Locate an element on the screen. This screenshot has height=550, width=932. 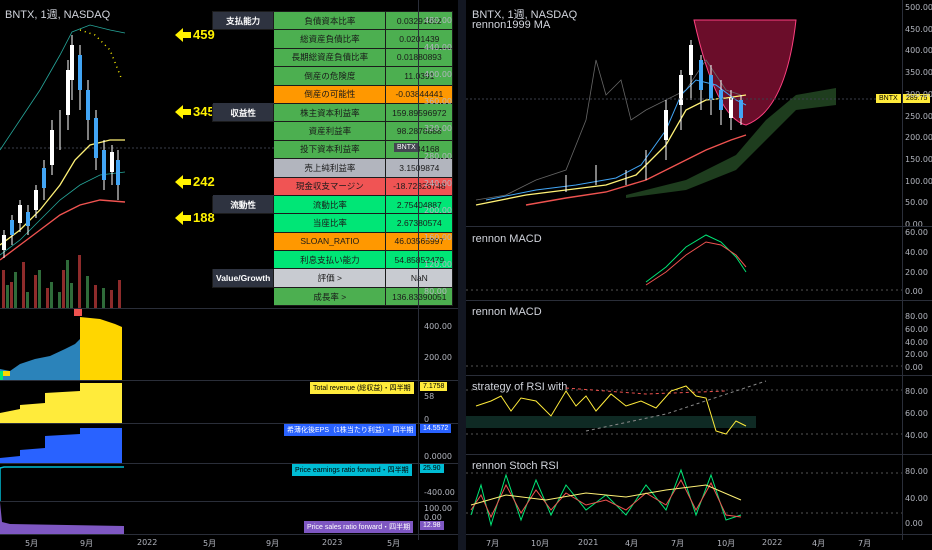
ps-label: Price sales ratio forward・四半期 is located at coordinates (359, 527).